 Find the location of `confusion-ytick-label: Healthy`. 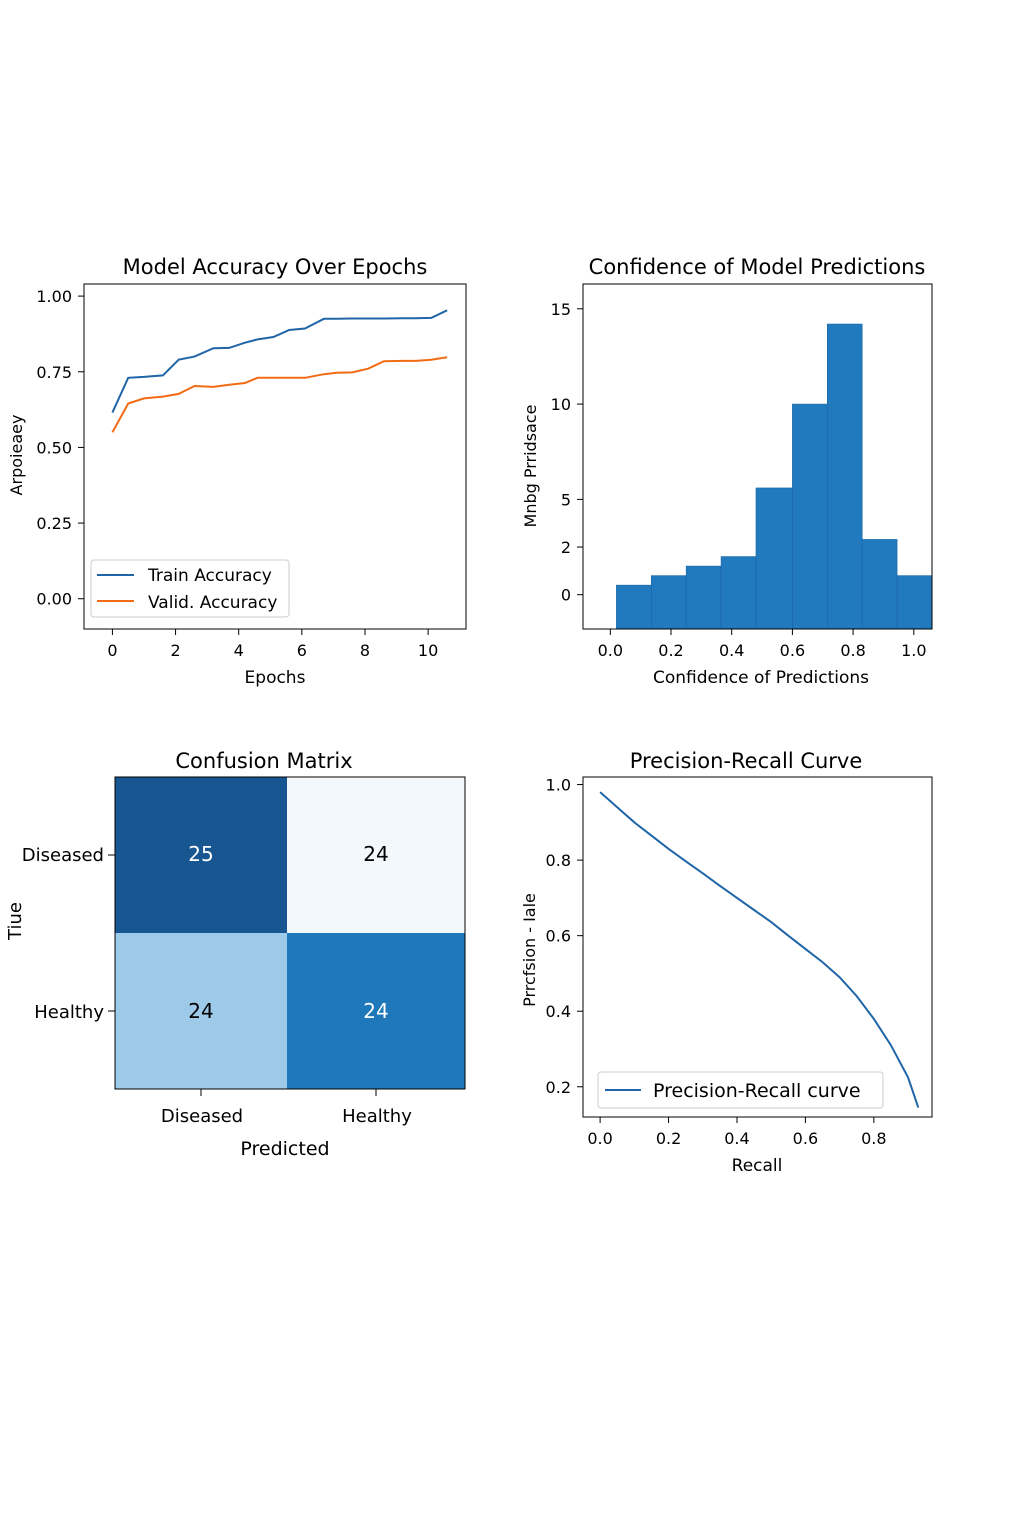

confusion-ytick-label: Healthy is located at coordinates (69, 1012).